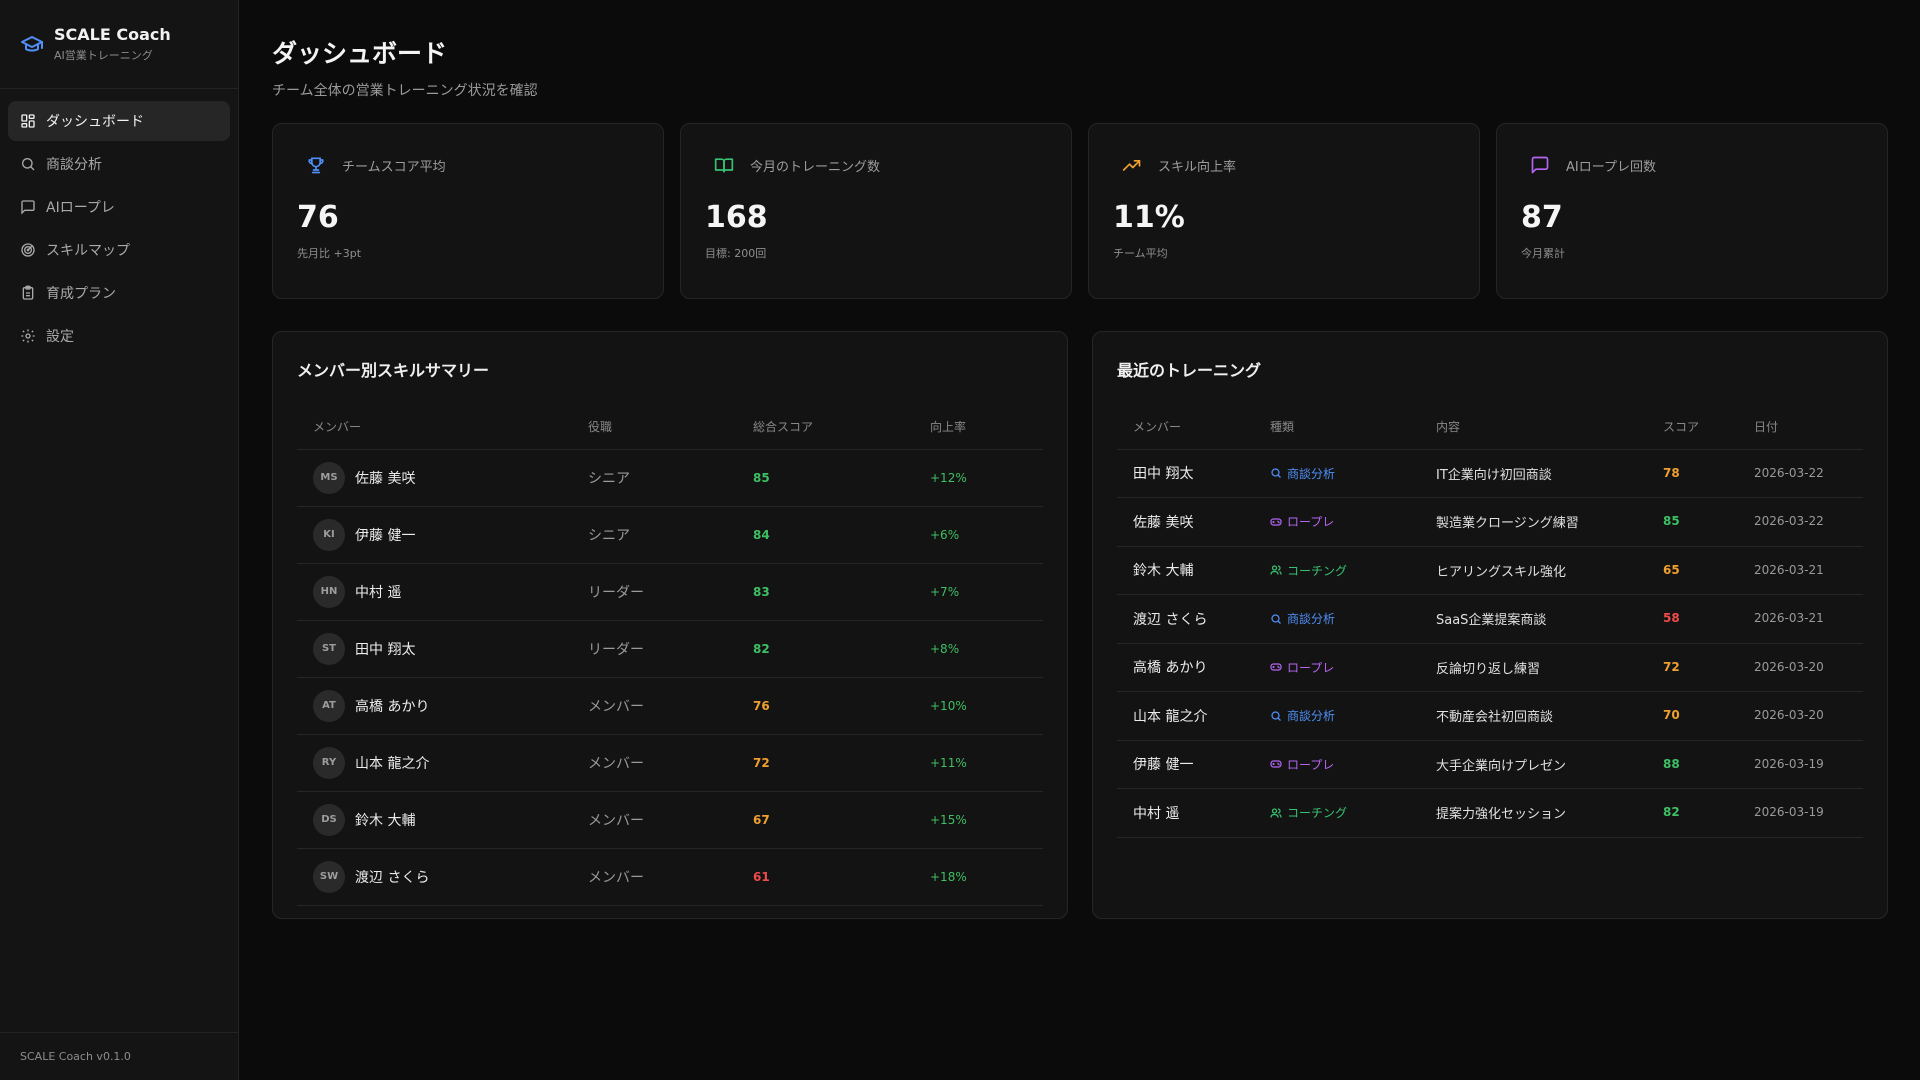 Image resolution: width=1920 pixels, height=1080 pixels. I want to click on avatar: HN, so click(329, 591).